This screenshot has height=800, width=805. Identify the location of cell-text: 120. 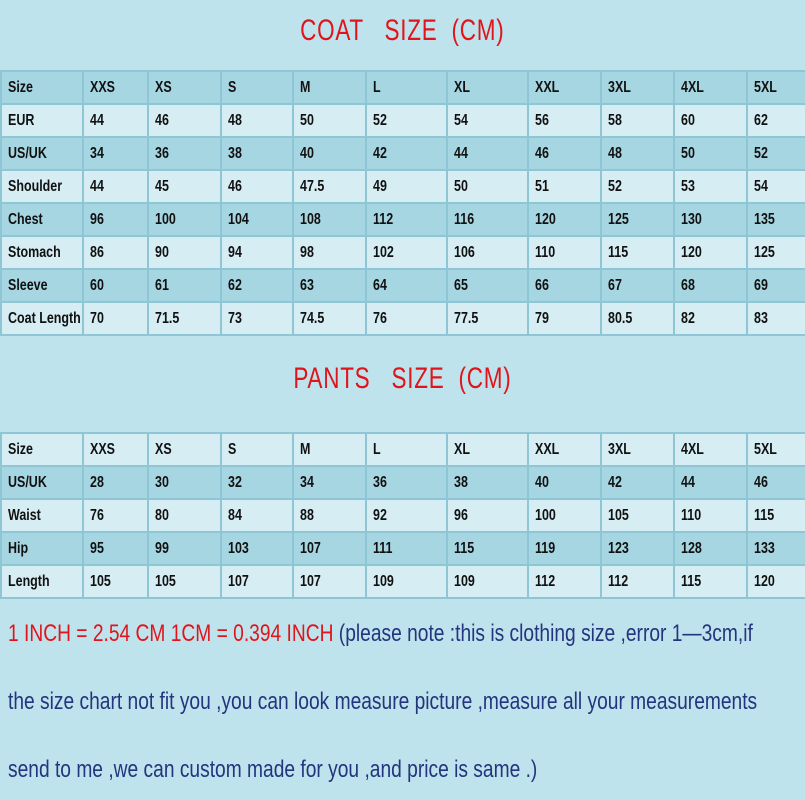
(545, 219).